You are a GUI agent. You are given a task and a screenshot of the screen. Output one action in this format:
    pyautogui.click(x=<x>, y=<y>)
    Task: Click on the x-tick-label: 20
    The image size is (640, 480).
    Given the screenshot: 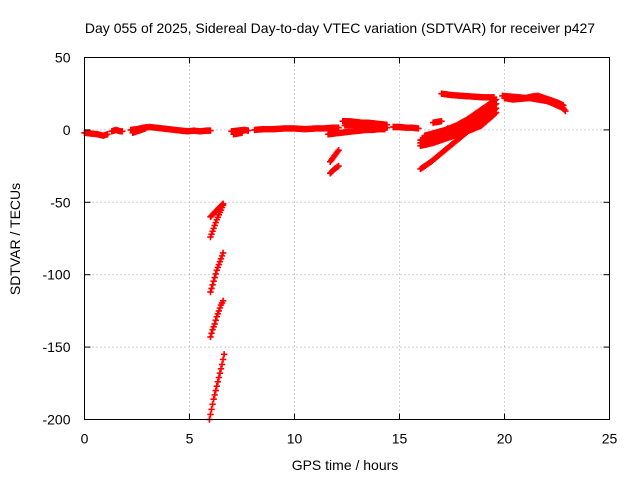 What is the action you would take?
    pyautogui.click(x=505, y=439)
    